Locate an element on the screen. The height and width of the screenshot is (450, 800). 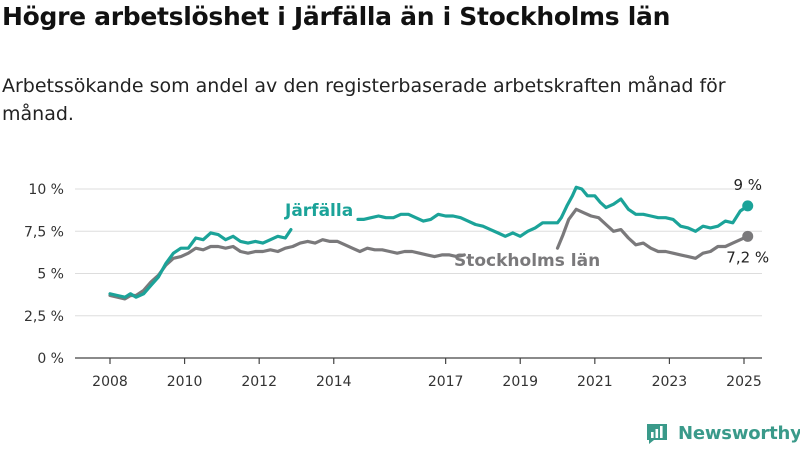
y-tick-label: 7,5 % is located at coordinates (44, 232).